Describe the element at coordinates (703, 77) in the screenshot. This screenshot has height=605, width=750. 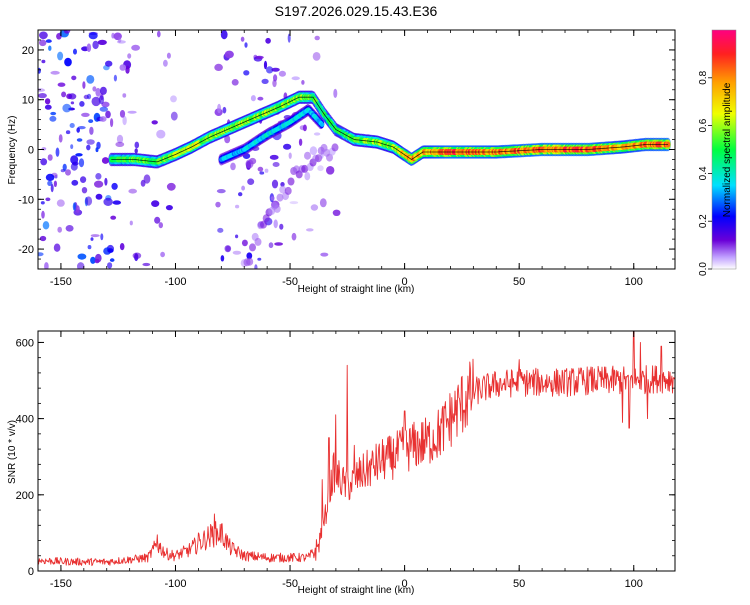
I see `colorbar-tick-label: 0.8` at that location.